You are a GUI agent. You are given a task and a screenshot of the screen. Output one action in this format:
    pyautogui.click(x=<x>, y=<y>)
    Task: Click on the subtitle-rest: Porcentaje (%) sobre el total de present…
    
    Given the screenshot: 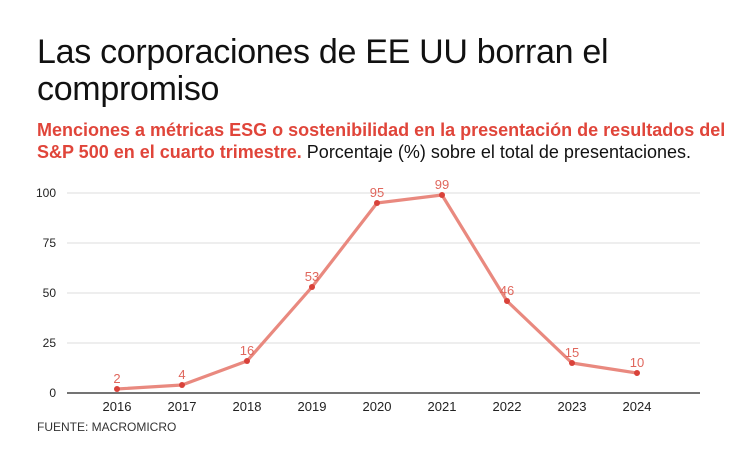 What is the action you would take?
    pyautogui.click(x=496, y=152)
    